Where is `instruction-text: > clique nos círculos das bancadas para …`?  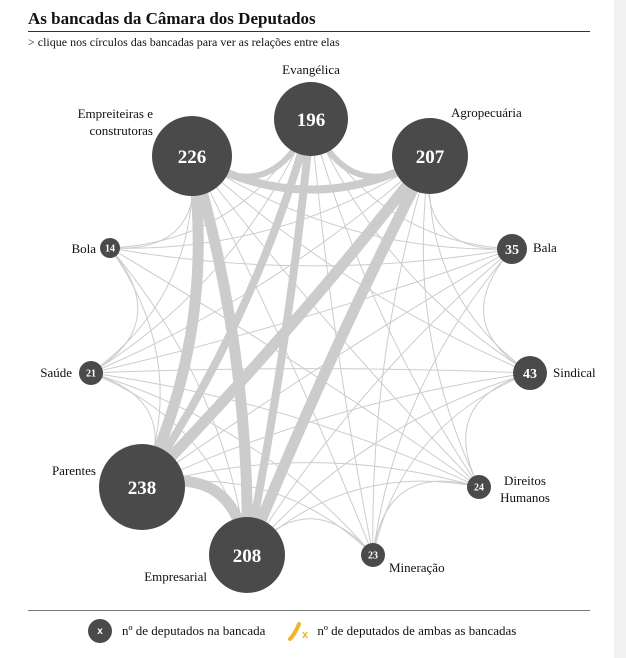 instruction-text: > clique nos círculos das bancadas para … is located at coordinates (184, 42).